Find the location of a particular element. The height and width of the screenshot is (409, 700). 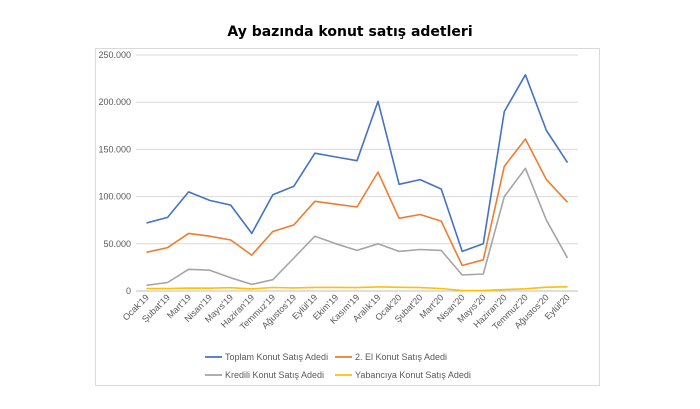

y-tick-label: 0 is located at coordinates (128, 291).